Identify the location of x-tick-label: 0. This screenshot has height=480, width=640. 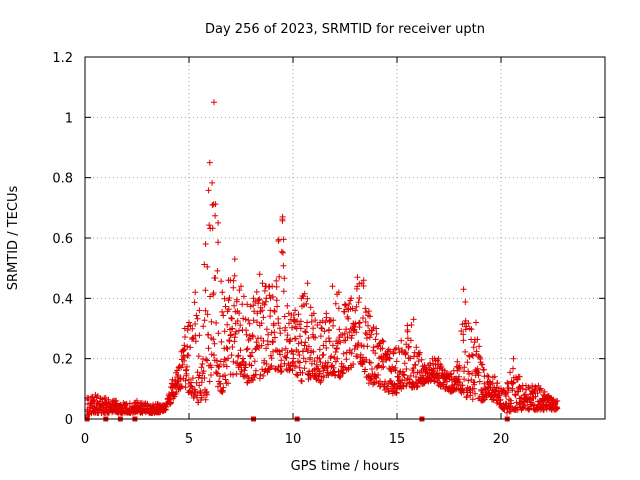
(85, 439).